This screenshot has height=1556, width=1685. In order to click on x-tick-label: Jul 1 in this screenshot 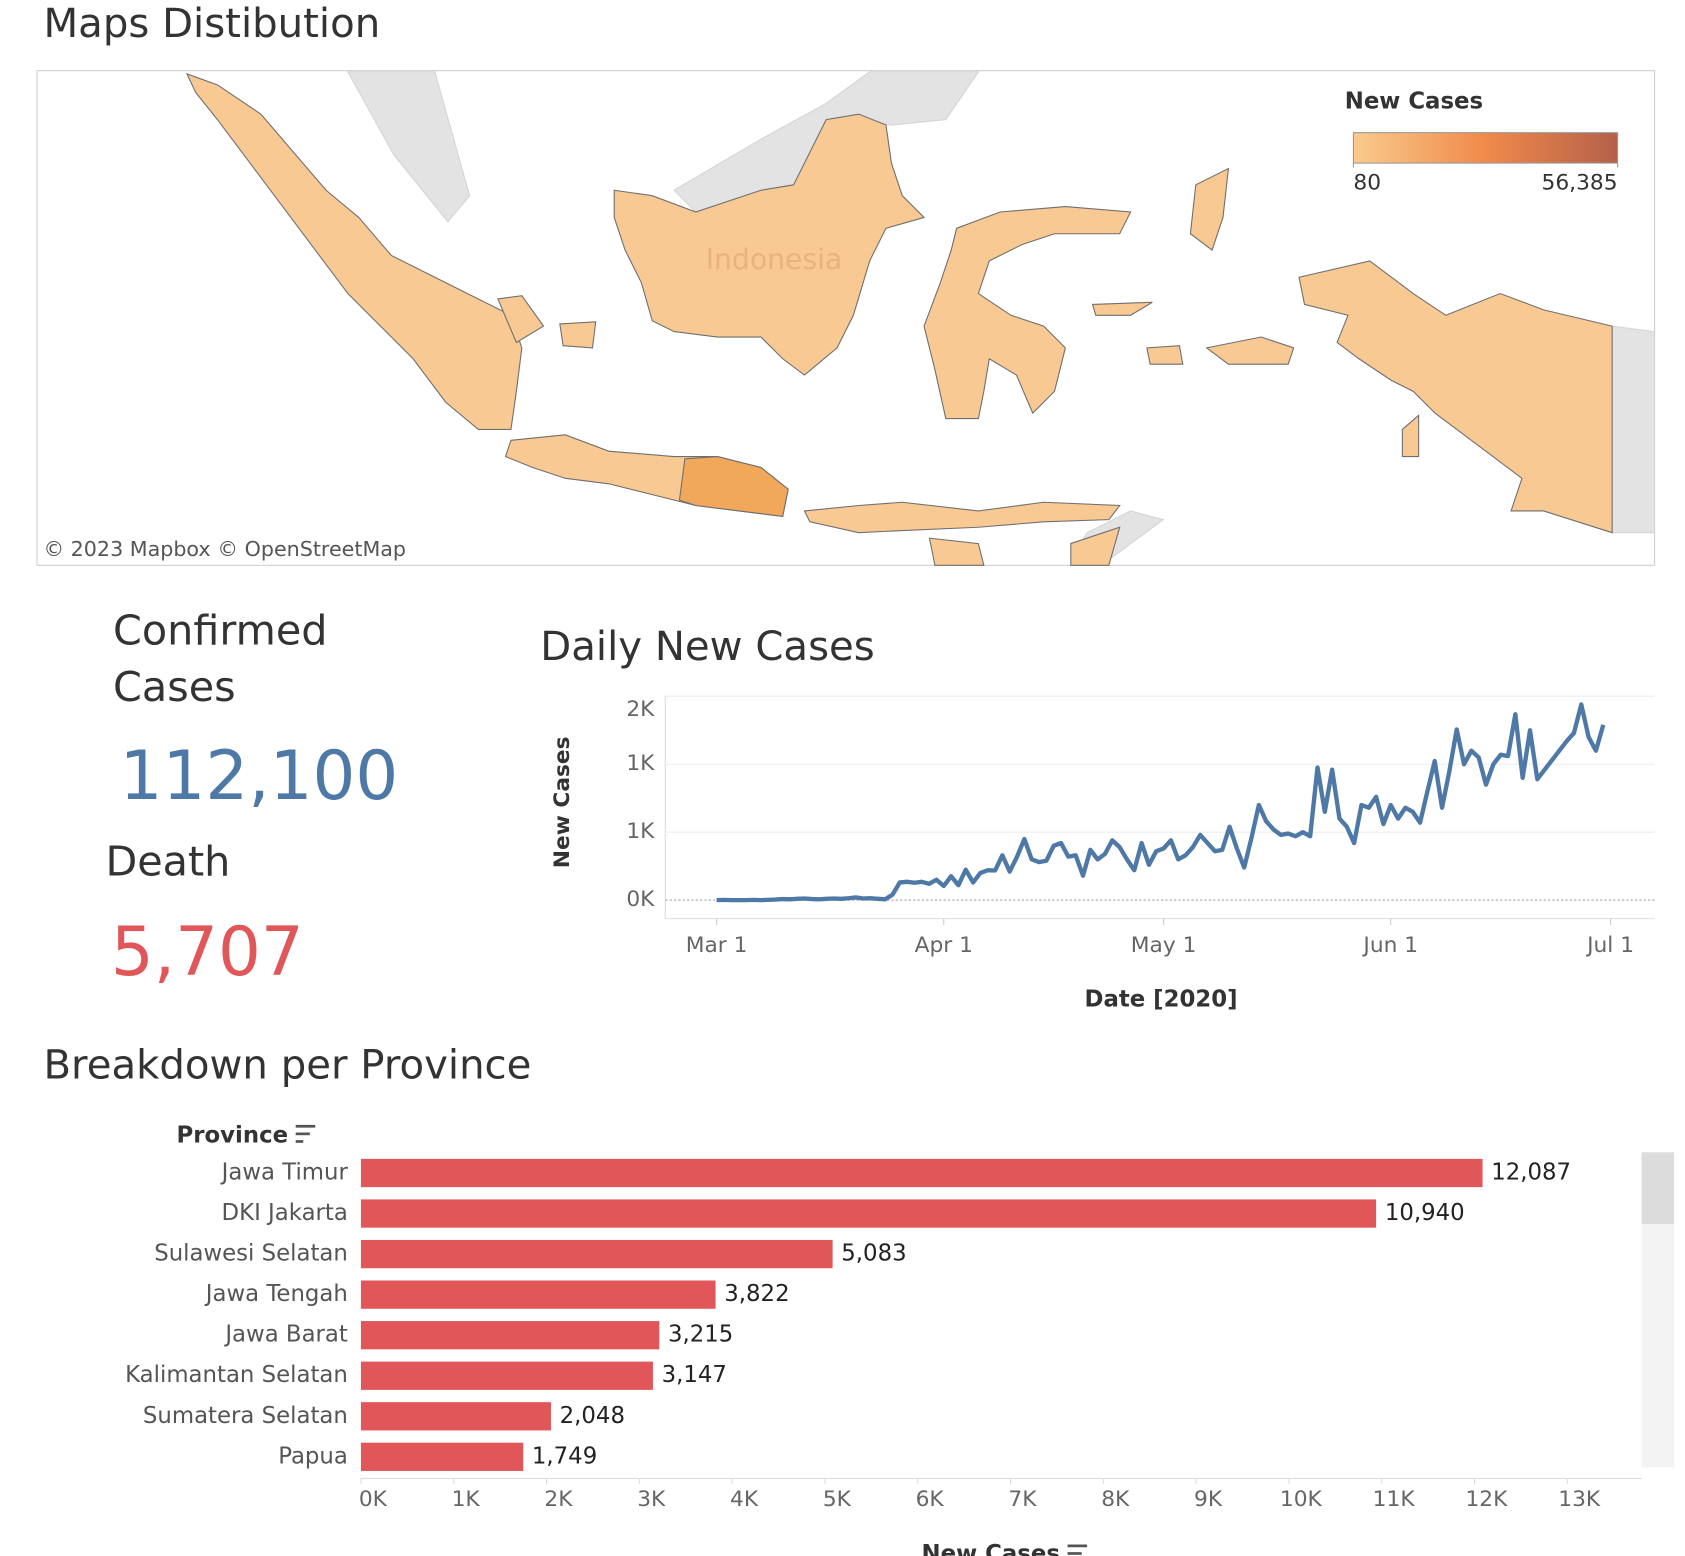, I will do `click(1609, 945)`.